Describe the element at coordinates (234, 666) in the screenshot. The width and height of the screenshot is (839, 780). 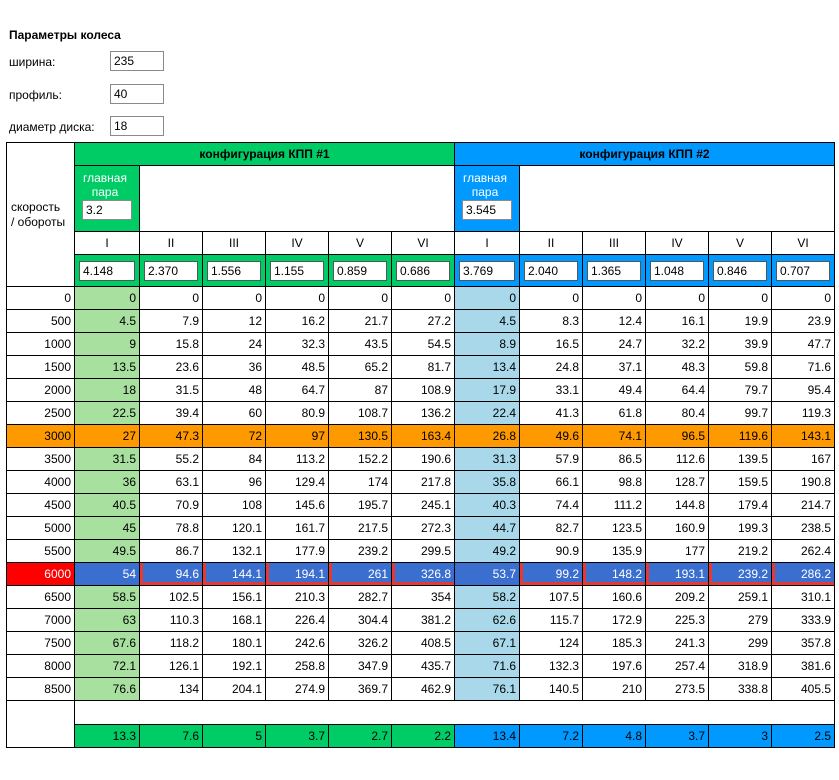
I see `config1-speed-cell: 192.1` at that location.